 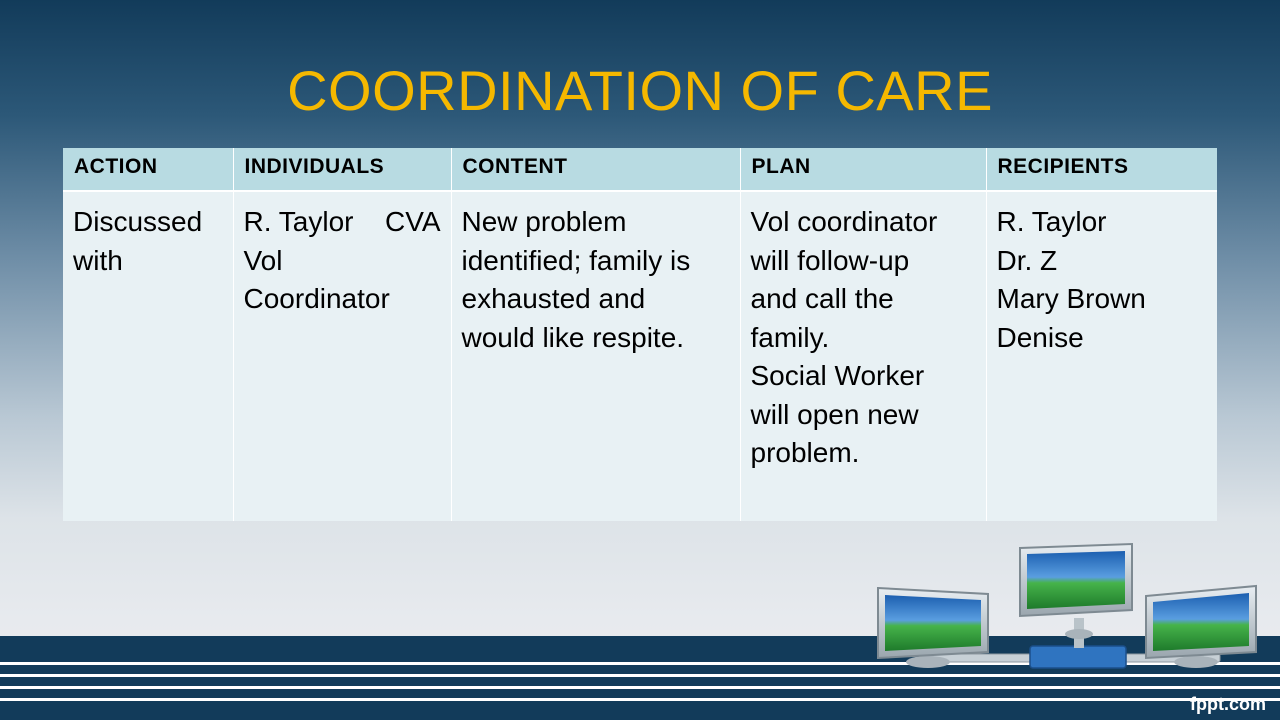 What do you see at coordinates (790, 337) in the screenshot?
I see `cell-line: family.` at bounding box center [790, 337].